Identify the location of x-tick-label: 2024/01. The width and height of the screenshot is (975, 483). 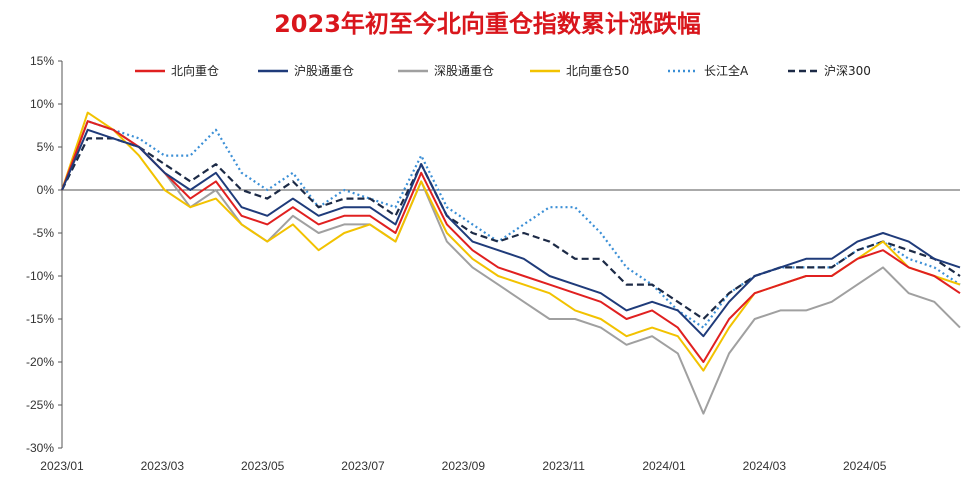
(664, 466).